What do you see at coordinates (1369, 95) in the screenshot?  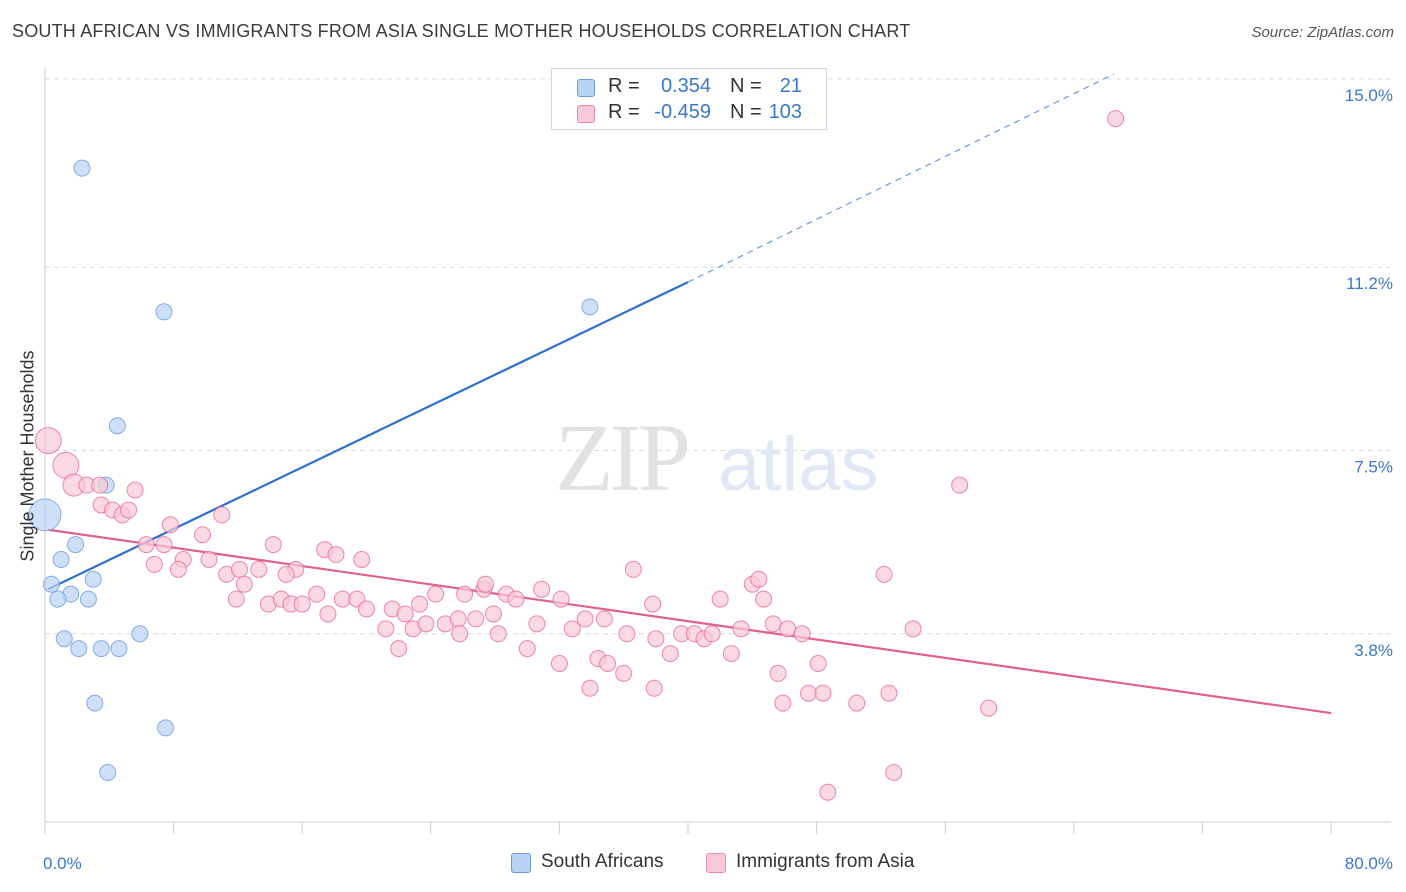 I see `y-tick-label: 15.0%` at bounding box center [1369, 95].